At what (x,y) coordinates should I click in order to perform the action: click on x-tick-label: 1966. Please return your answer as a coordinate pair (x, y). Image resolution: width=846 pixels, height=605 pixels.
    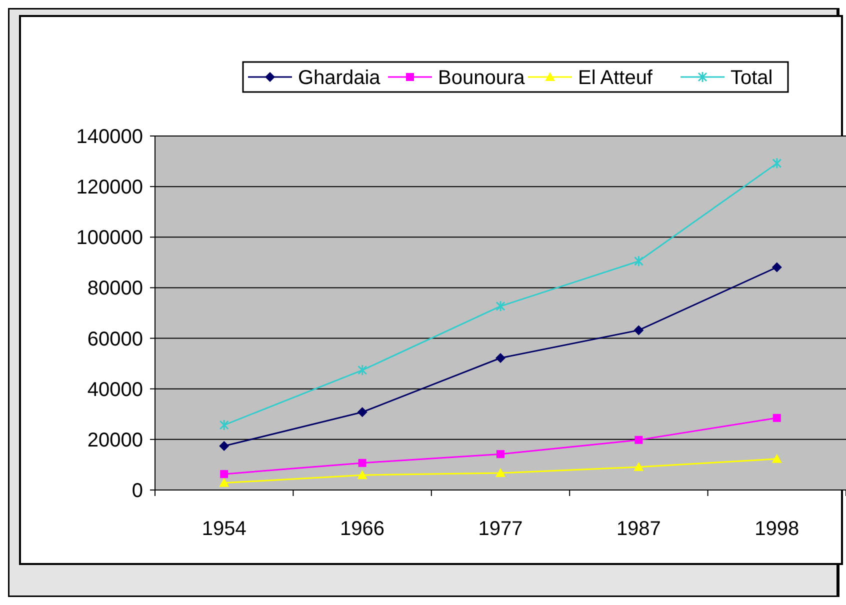
    Looking at the image, I should click on (362, 529).